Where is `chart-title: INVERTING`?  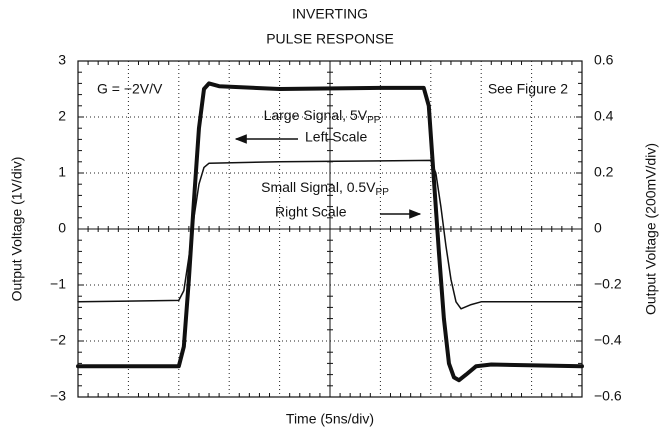
chart-title: INVERTING is located at coordinates (330, 14).